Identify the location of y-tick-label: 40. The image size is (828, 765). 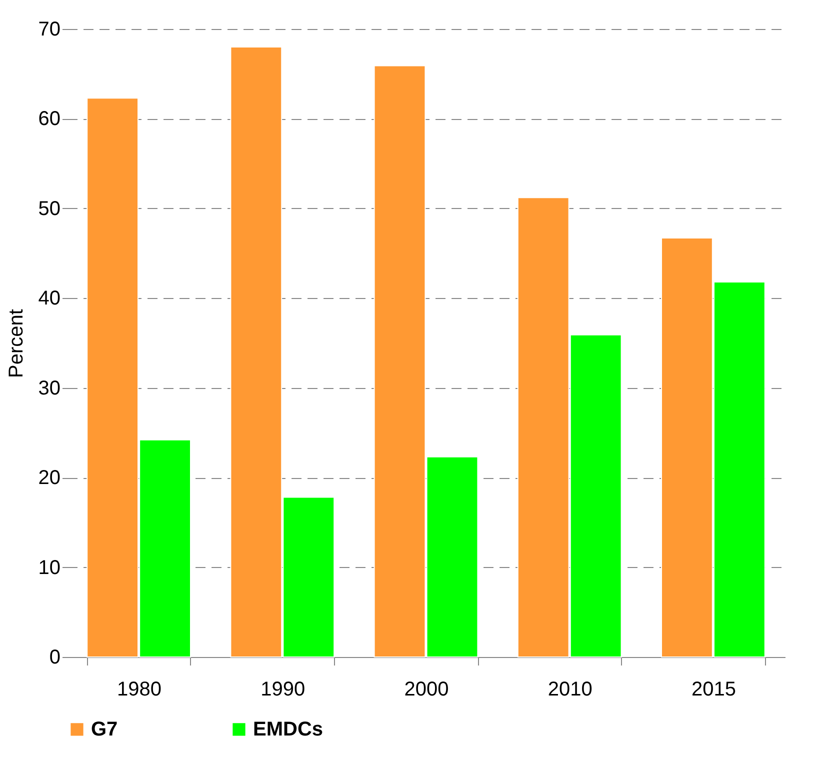
(49, 299).